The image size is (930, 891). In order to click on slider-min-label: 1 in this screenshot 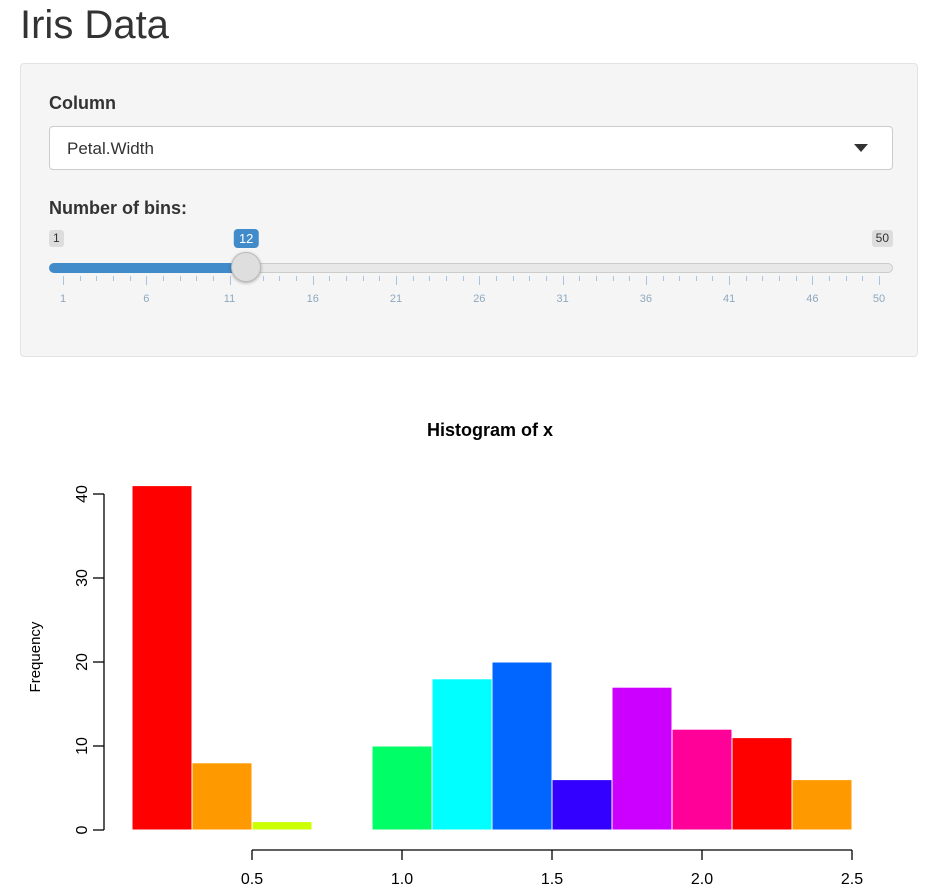, I will do `click(56, 238)`.